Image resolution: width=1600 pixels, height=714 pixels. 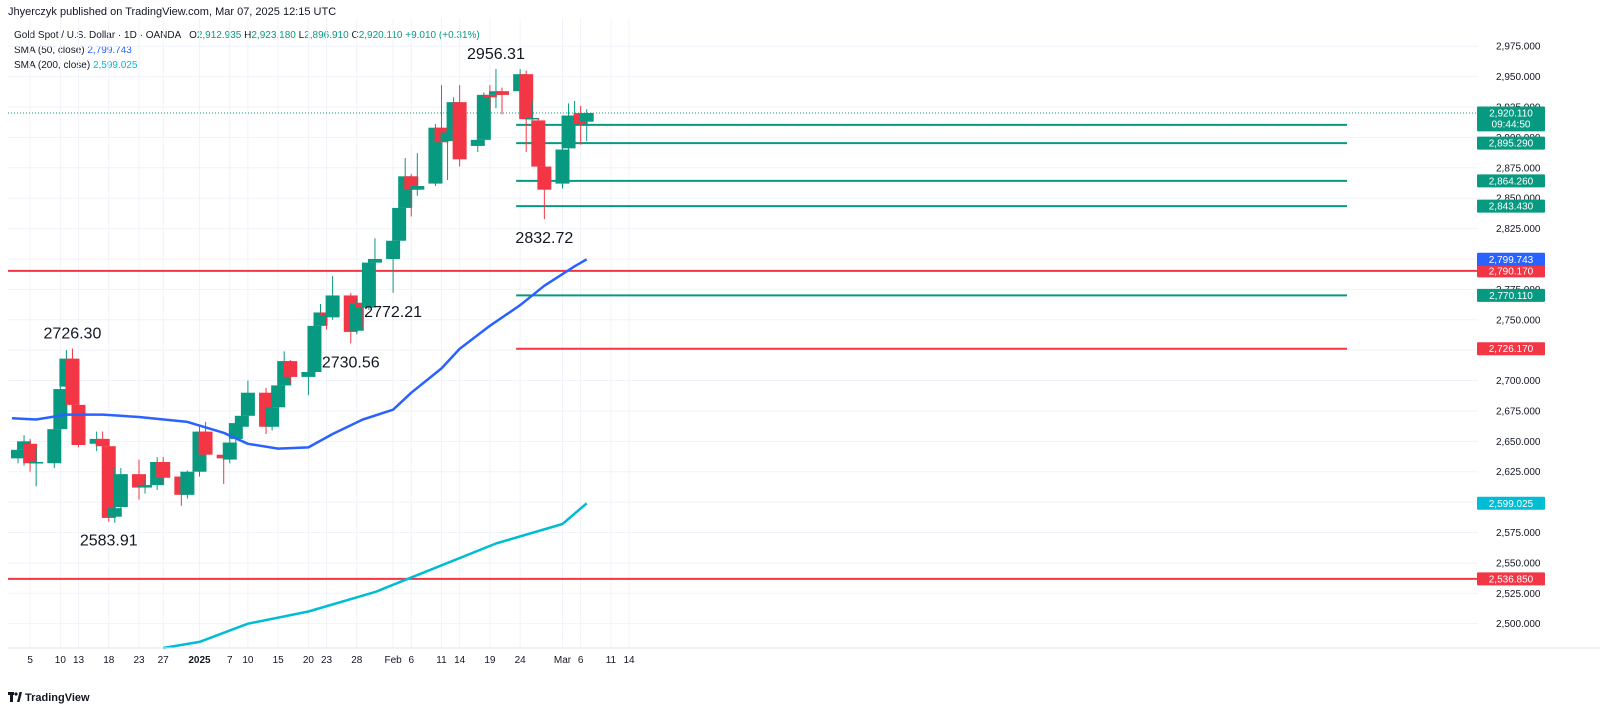 I want to click on y-tick-label: 2,875.000, so click(x=1518, y=168).